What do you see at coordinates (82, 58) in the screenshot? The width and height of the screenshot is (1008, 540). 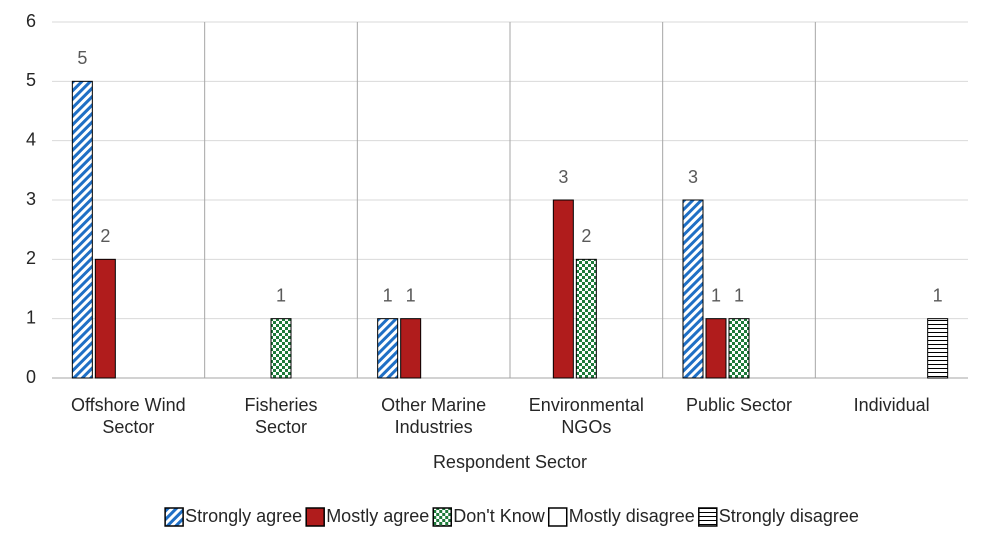 I see `data-label: 5` at bounding box center [82, 58].